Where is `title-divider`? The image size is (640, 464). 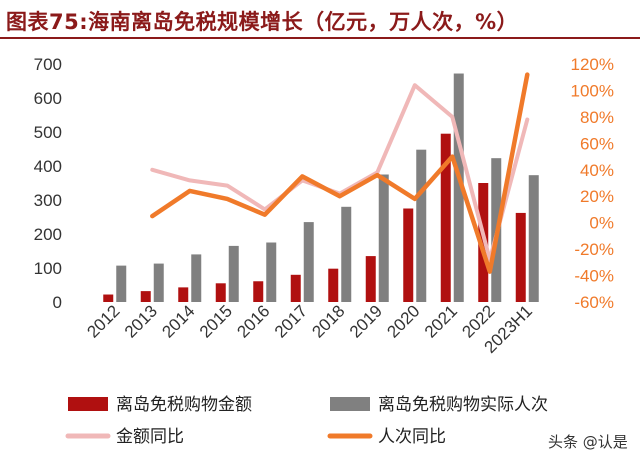
title-divider is located at coordinates (320, 38).